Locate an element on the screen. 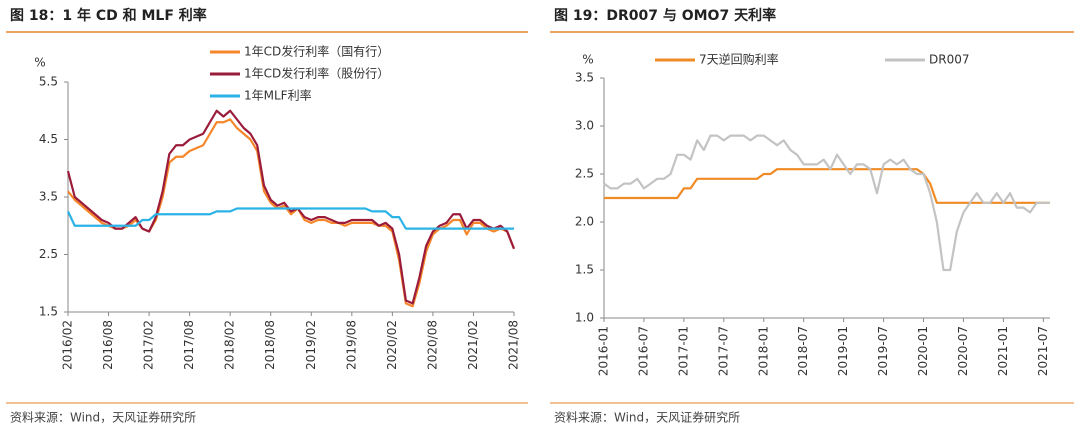  x-tick-label: 2019/02 is located at coordinates (311, 345).